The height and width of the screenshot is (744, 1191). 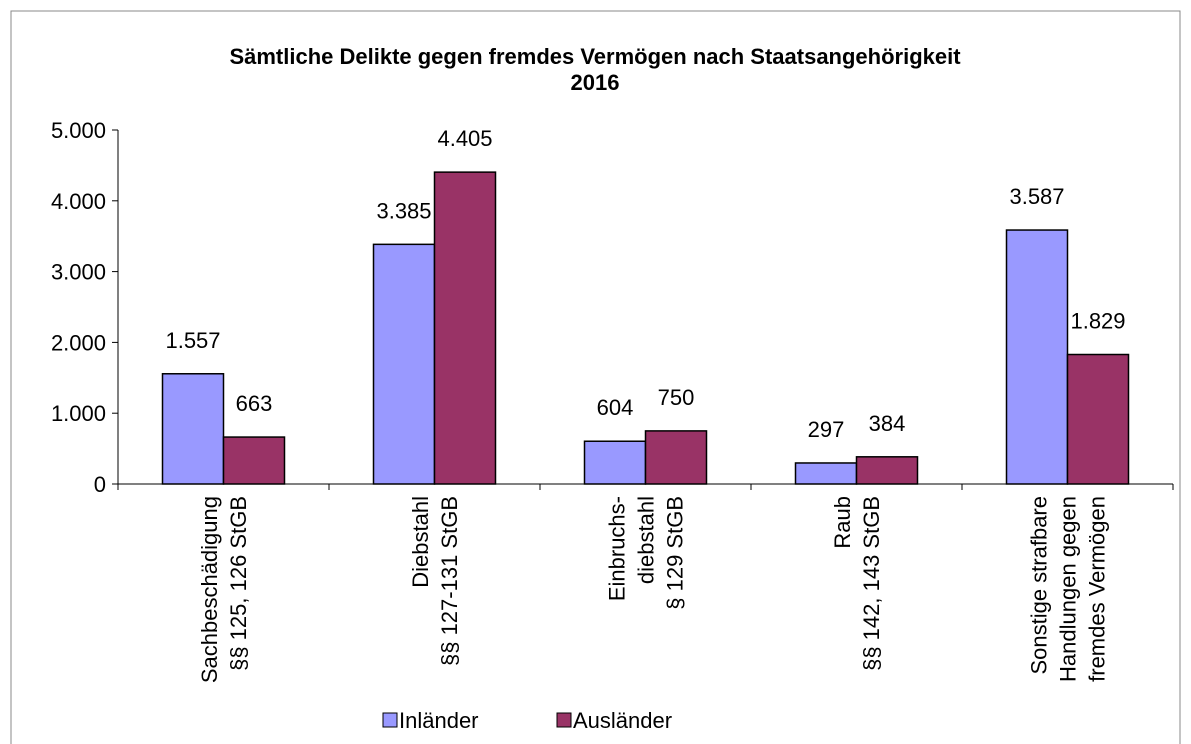 What do you see at coordinates (100, 484) in the screenshot?
I see `y-tick-label: 0` at bounding box center [100, 484].